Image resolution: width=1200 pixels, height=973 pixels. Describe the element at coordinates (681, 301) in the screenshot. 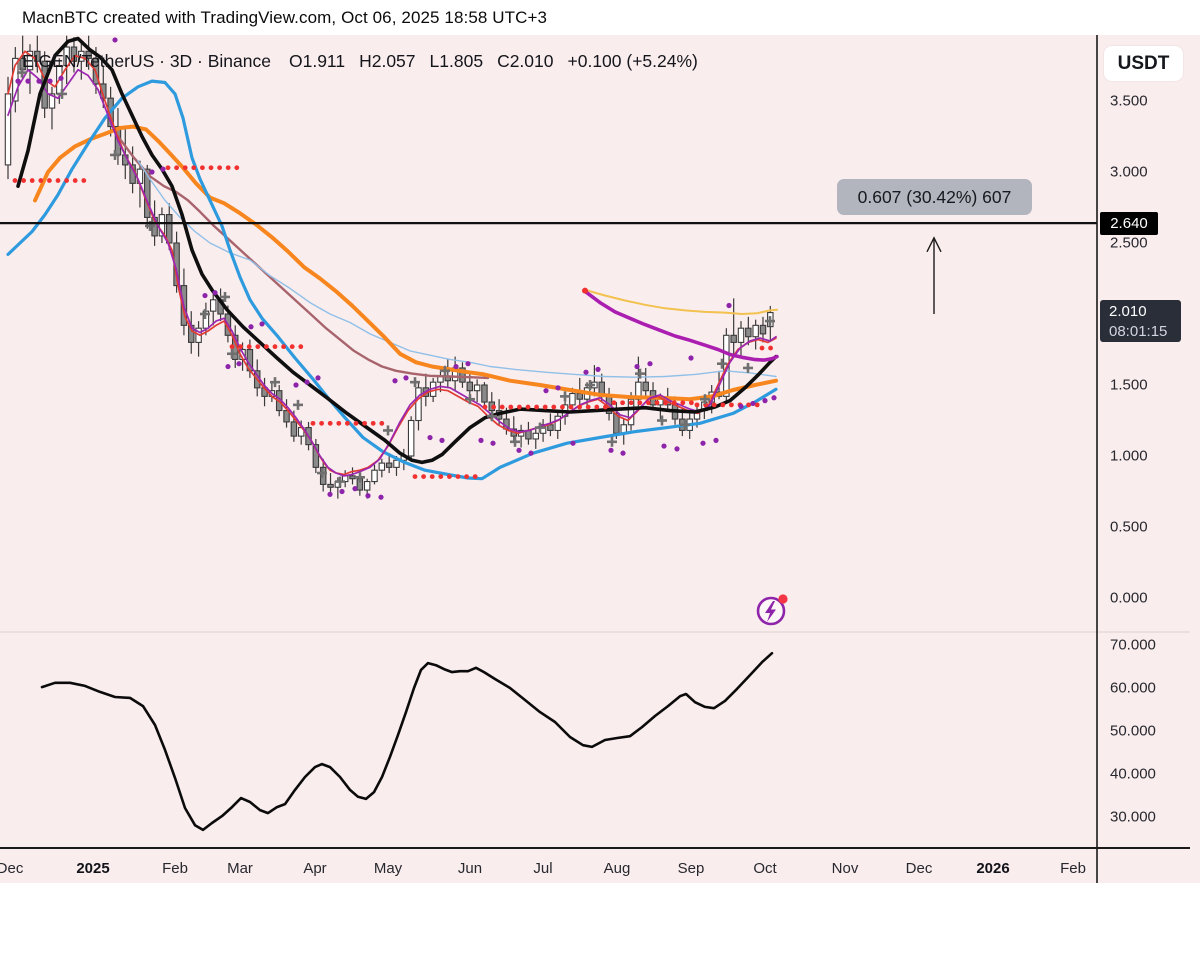

I see `ma-line-yellow` at that location.